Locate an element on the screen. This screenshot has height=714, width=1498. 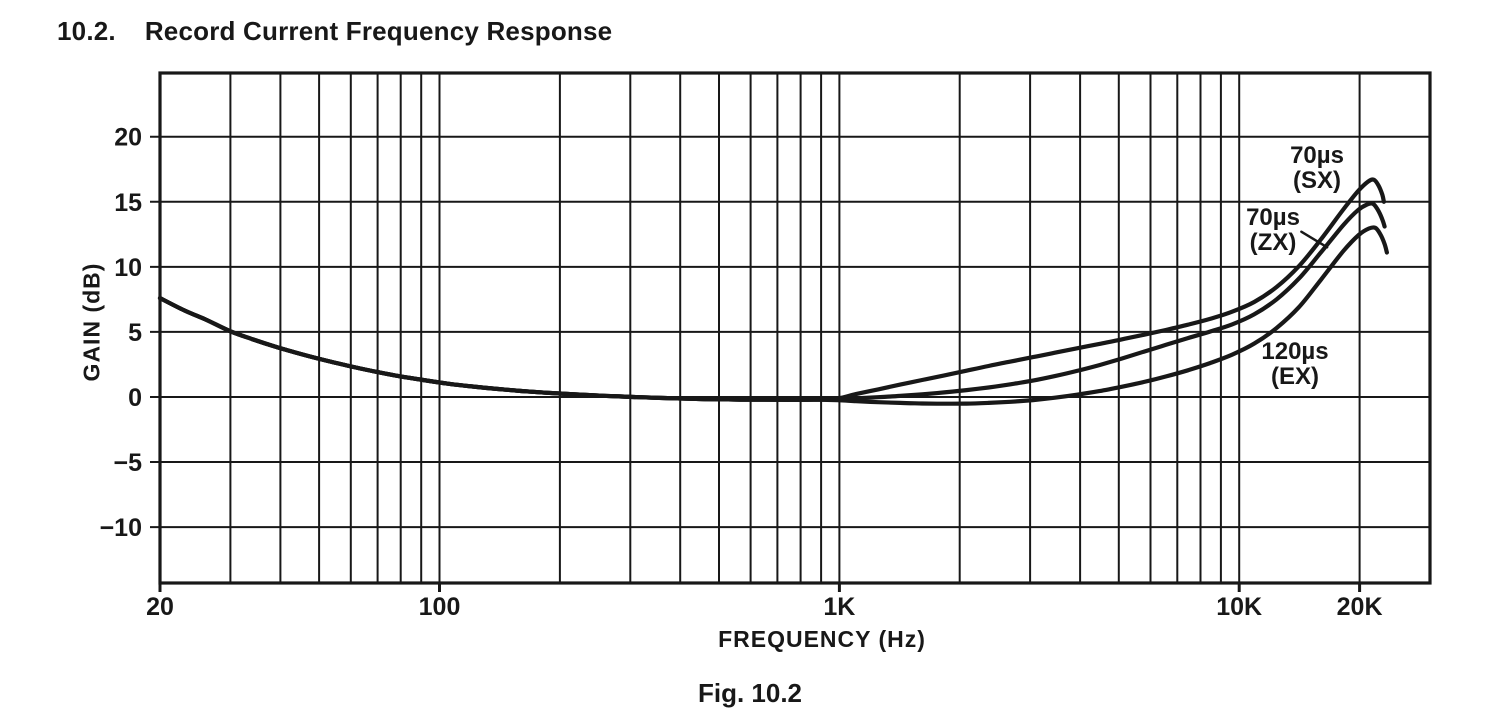
section-number: 10.2. is located at coordinates (86, 31).